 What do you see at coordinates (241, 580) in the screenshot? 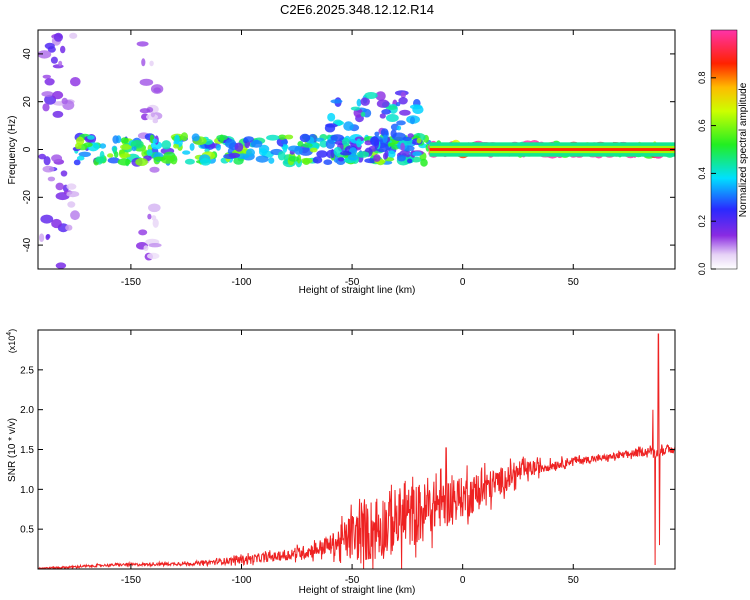
I see `snr-x-tick-label: -100` at bounding box center [241, 580].